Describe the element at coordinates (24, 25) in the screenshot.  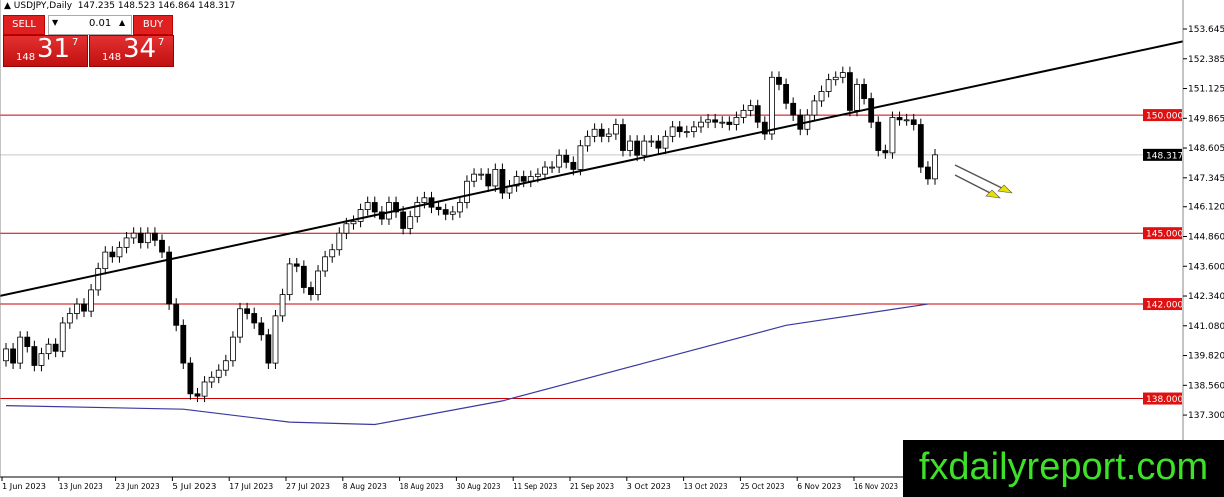
I see `sell-button: SELL` at that location.